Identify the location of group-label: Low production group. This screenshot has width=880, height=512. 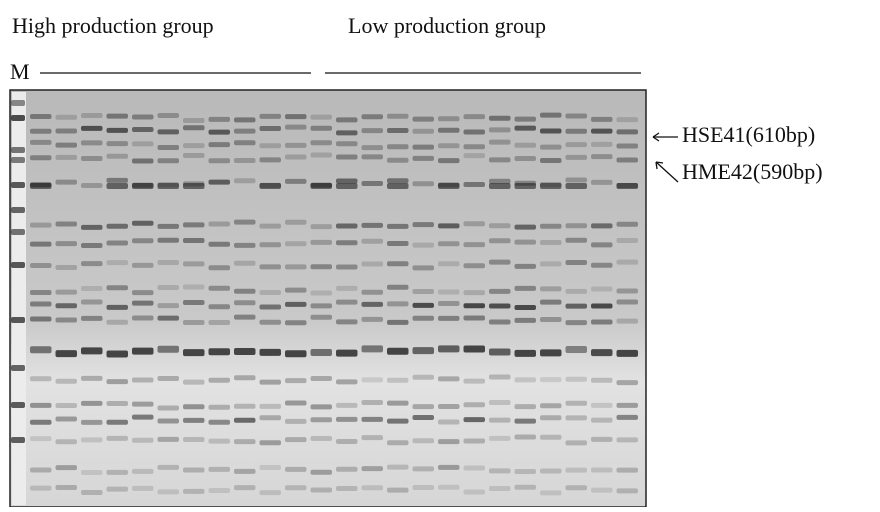
(447, 25).